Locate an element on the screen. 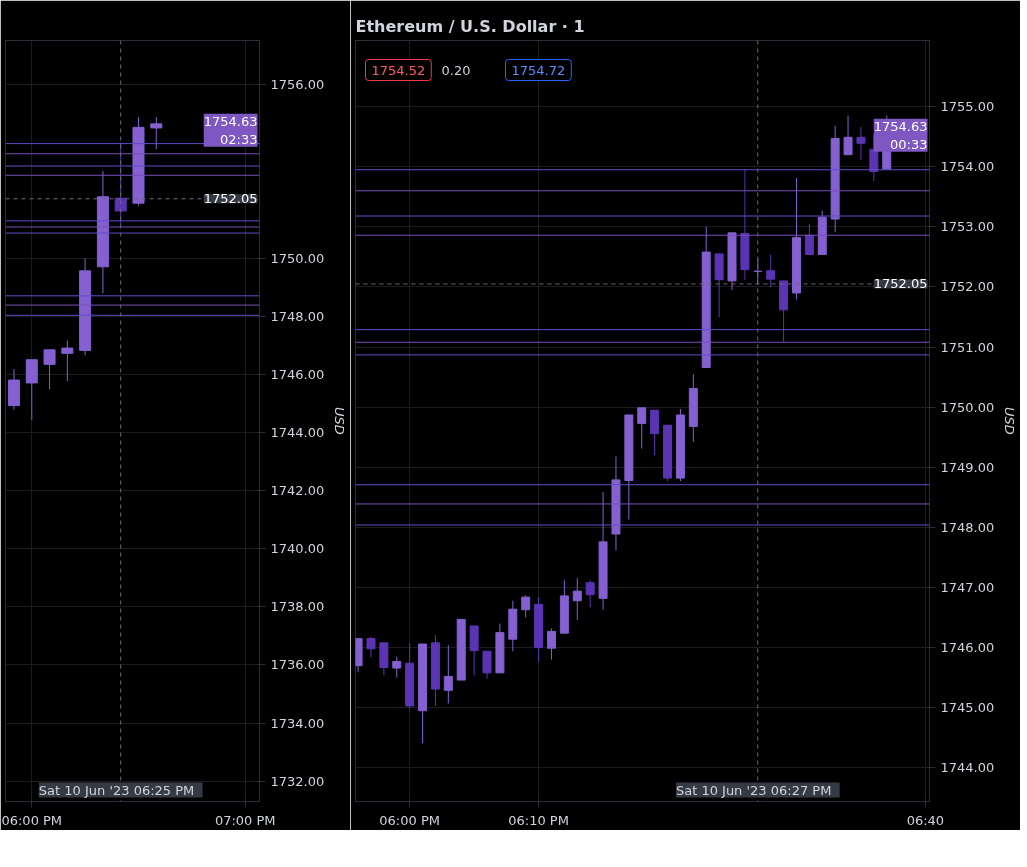  y-tick-label: 1747.00 is located at coordinates (967, 588).